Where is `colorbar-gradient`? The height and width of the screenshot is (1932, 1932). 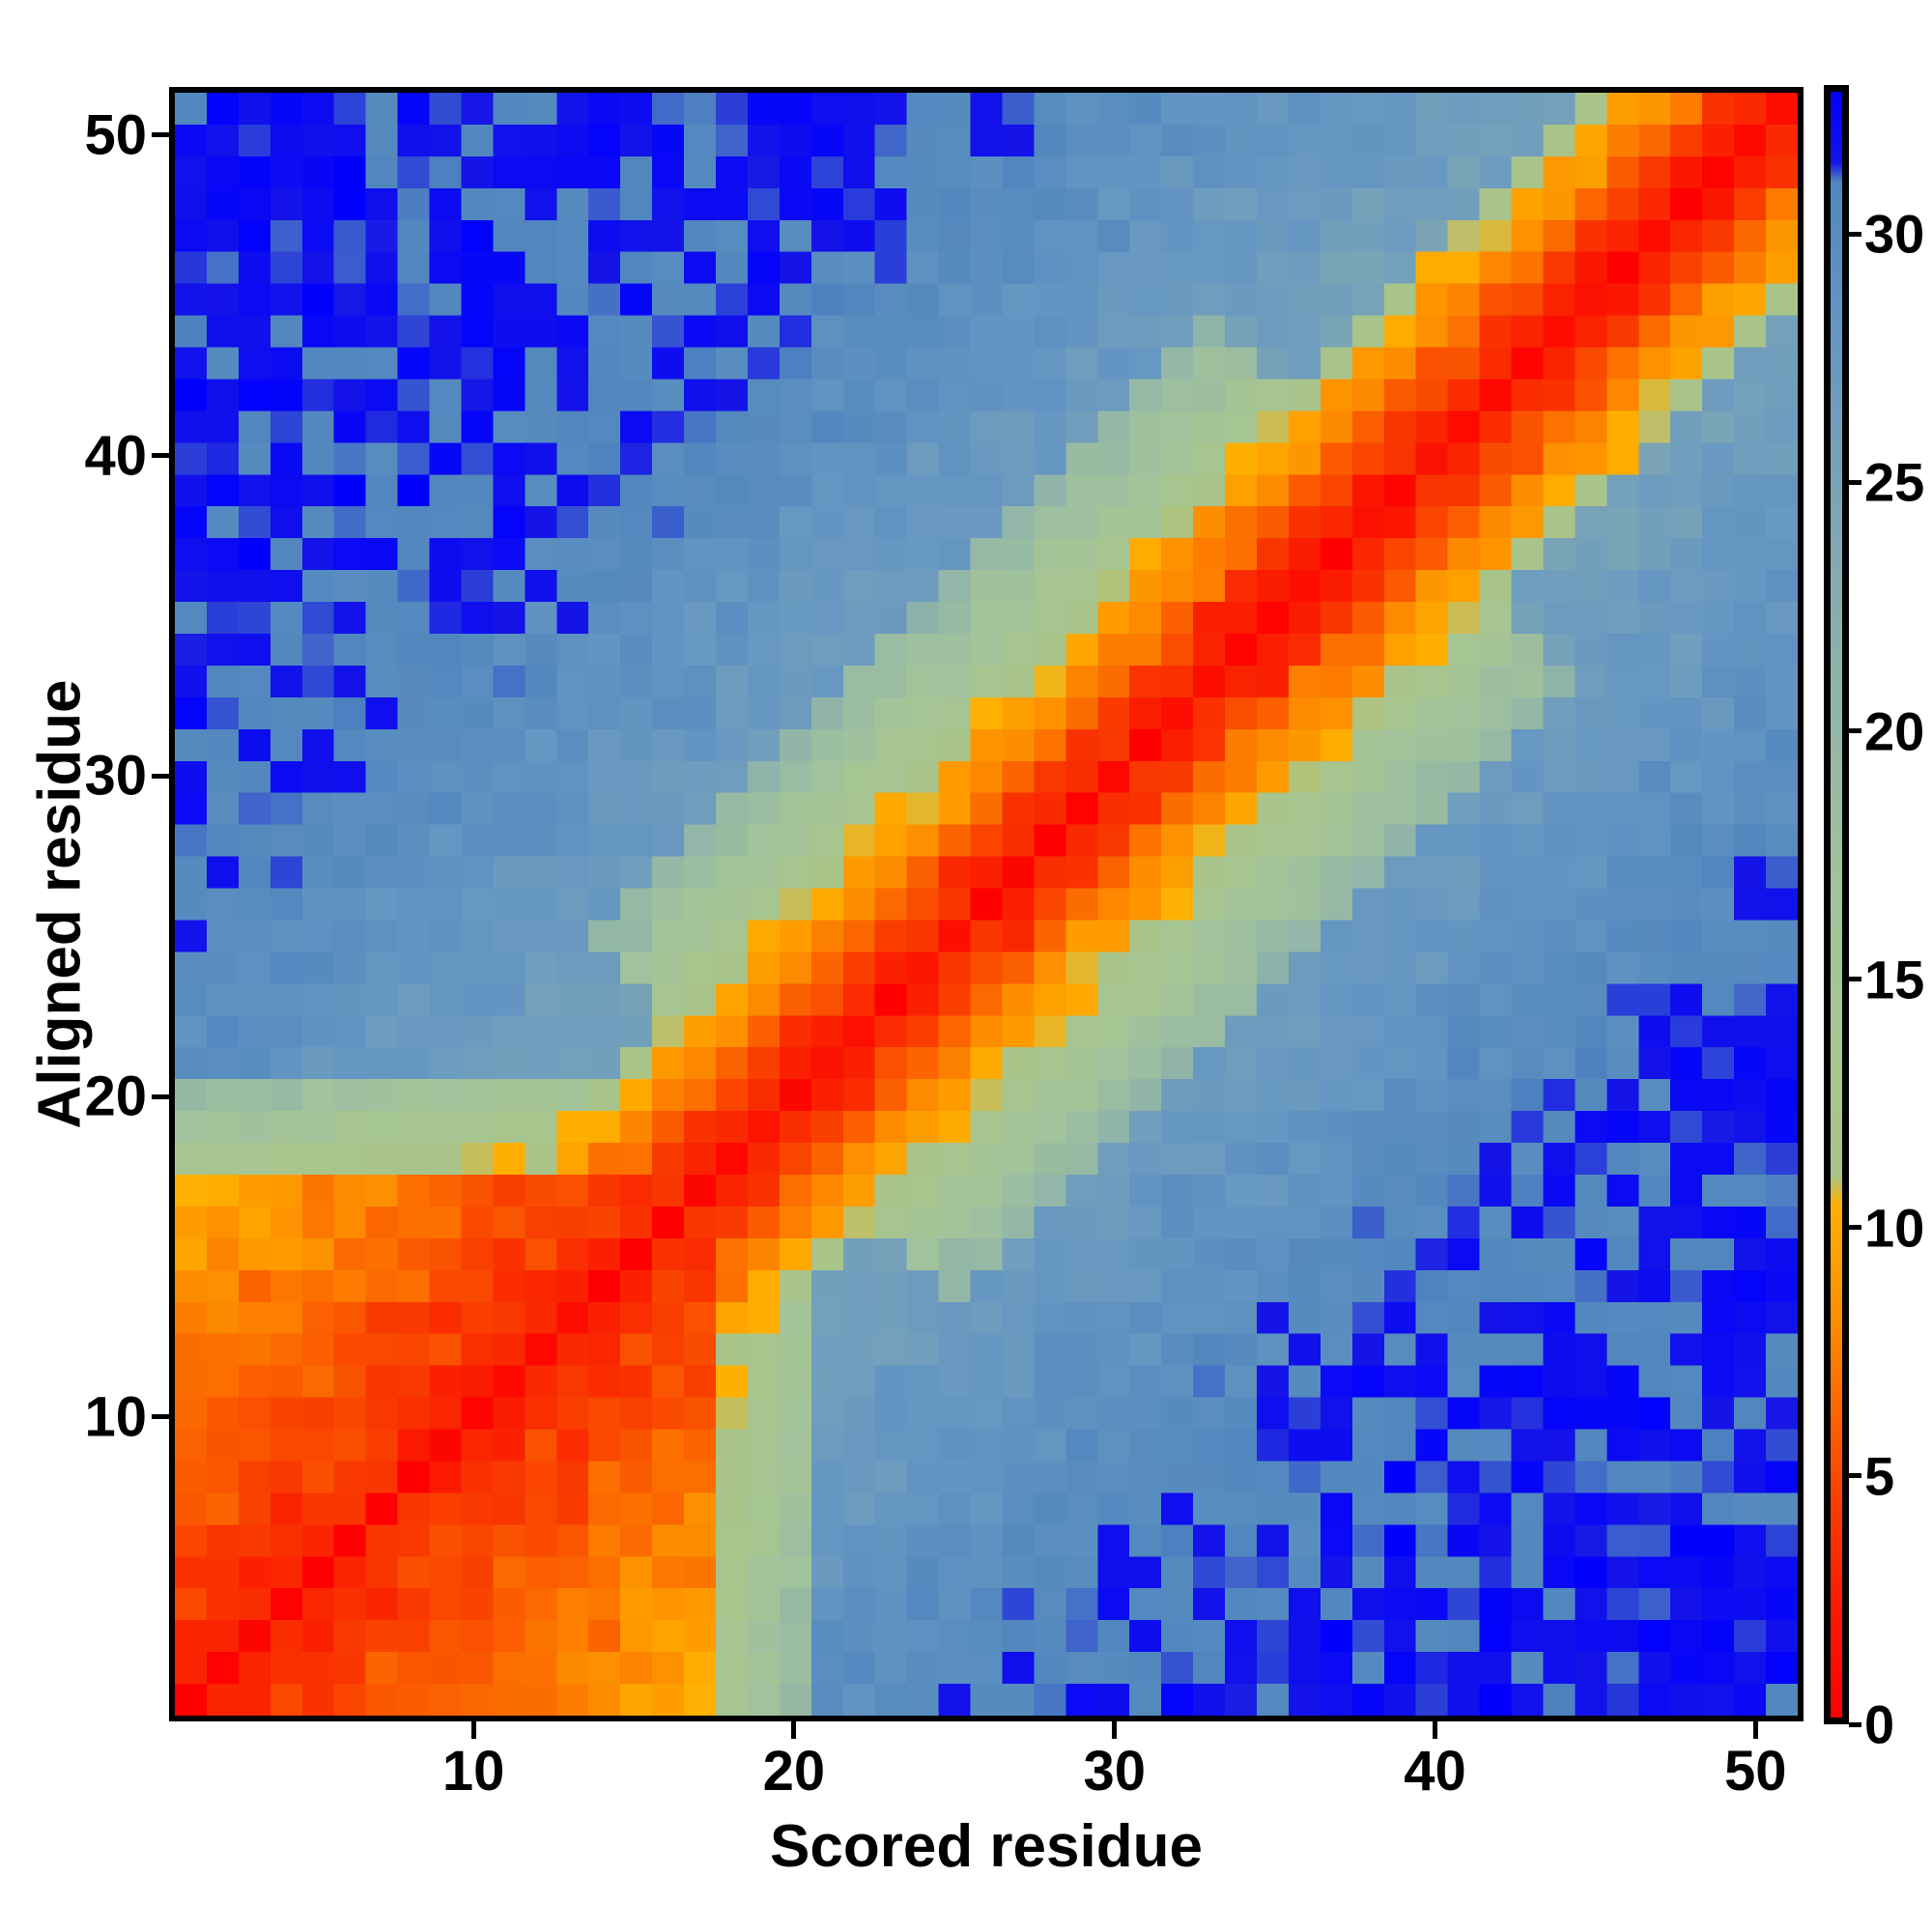
colorbar-gradient is located at coordinates (1836, 905).